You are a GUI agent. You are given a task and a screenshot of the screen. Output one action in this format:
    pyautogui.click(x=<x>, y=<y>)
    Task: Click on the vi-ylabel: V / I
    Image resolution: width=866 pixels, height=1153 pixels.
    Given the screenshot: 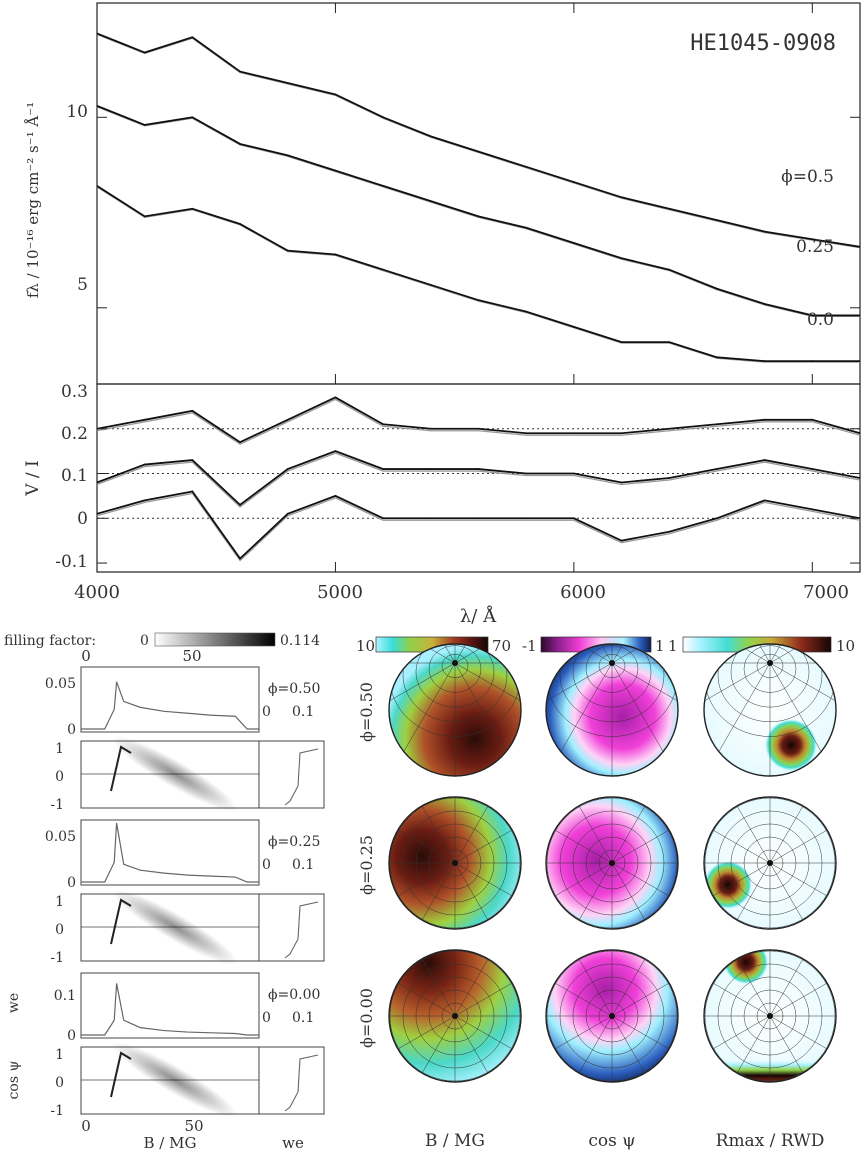 What is the action you would take?
    pyautogui.click(x=33, y=478)
    